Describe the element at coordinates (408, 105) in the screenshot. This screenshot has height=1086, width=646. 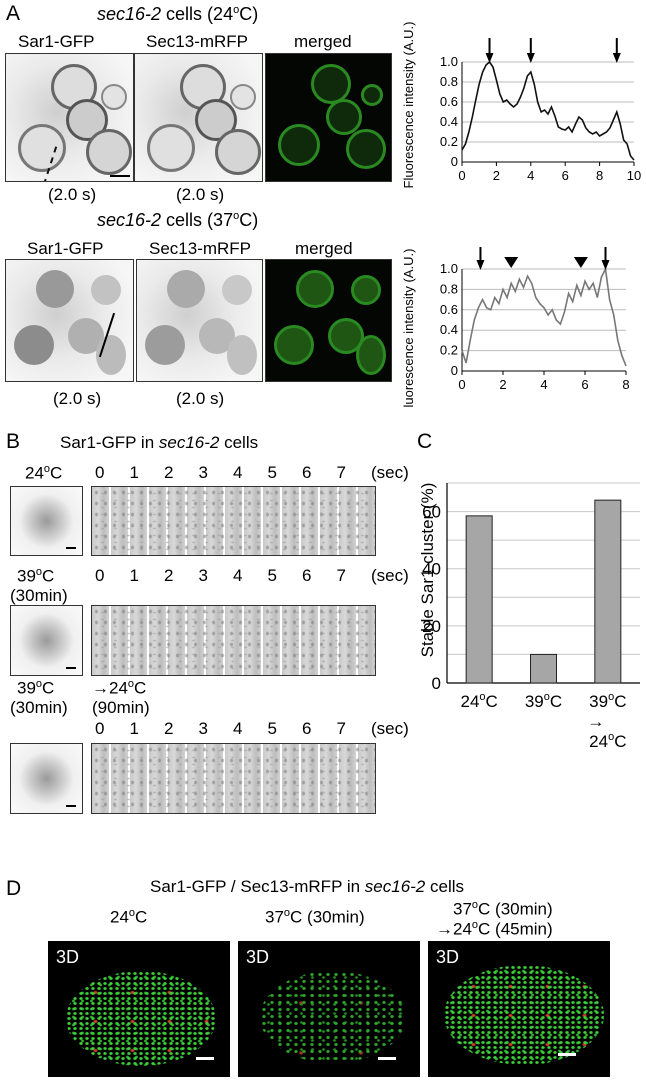
I see `y-axis-label-line1: Fluorescence intensity (A.U.)` at that location.